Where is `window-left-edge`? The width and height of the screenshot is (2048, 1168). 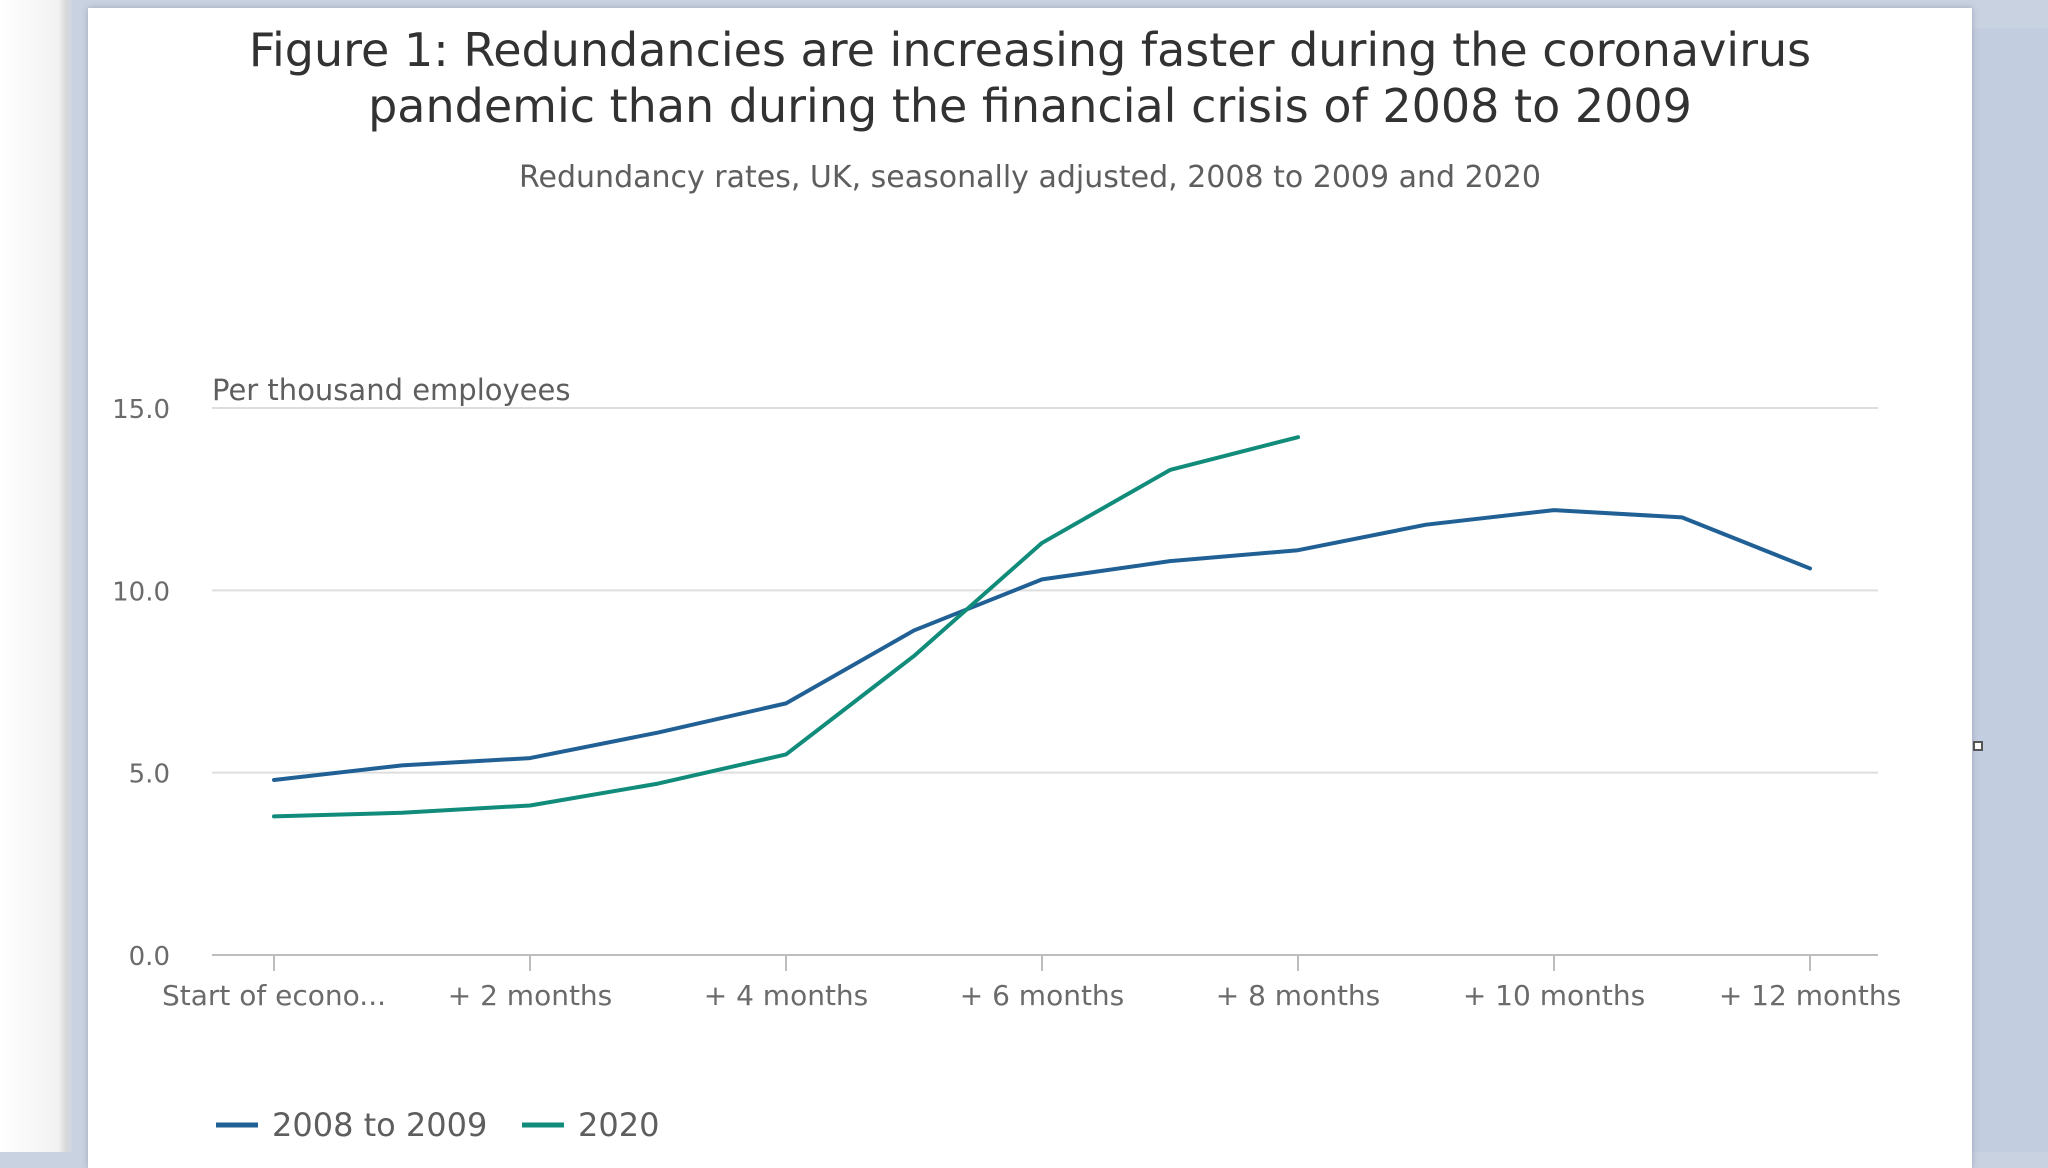 window-left-edge is located at coordinates (36, 576).